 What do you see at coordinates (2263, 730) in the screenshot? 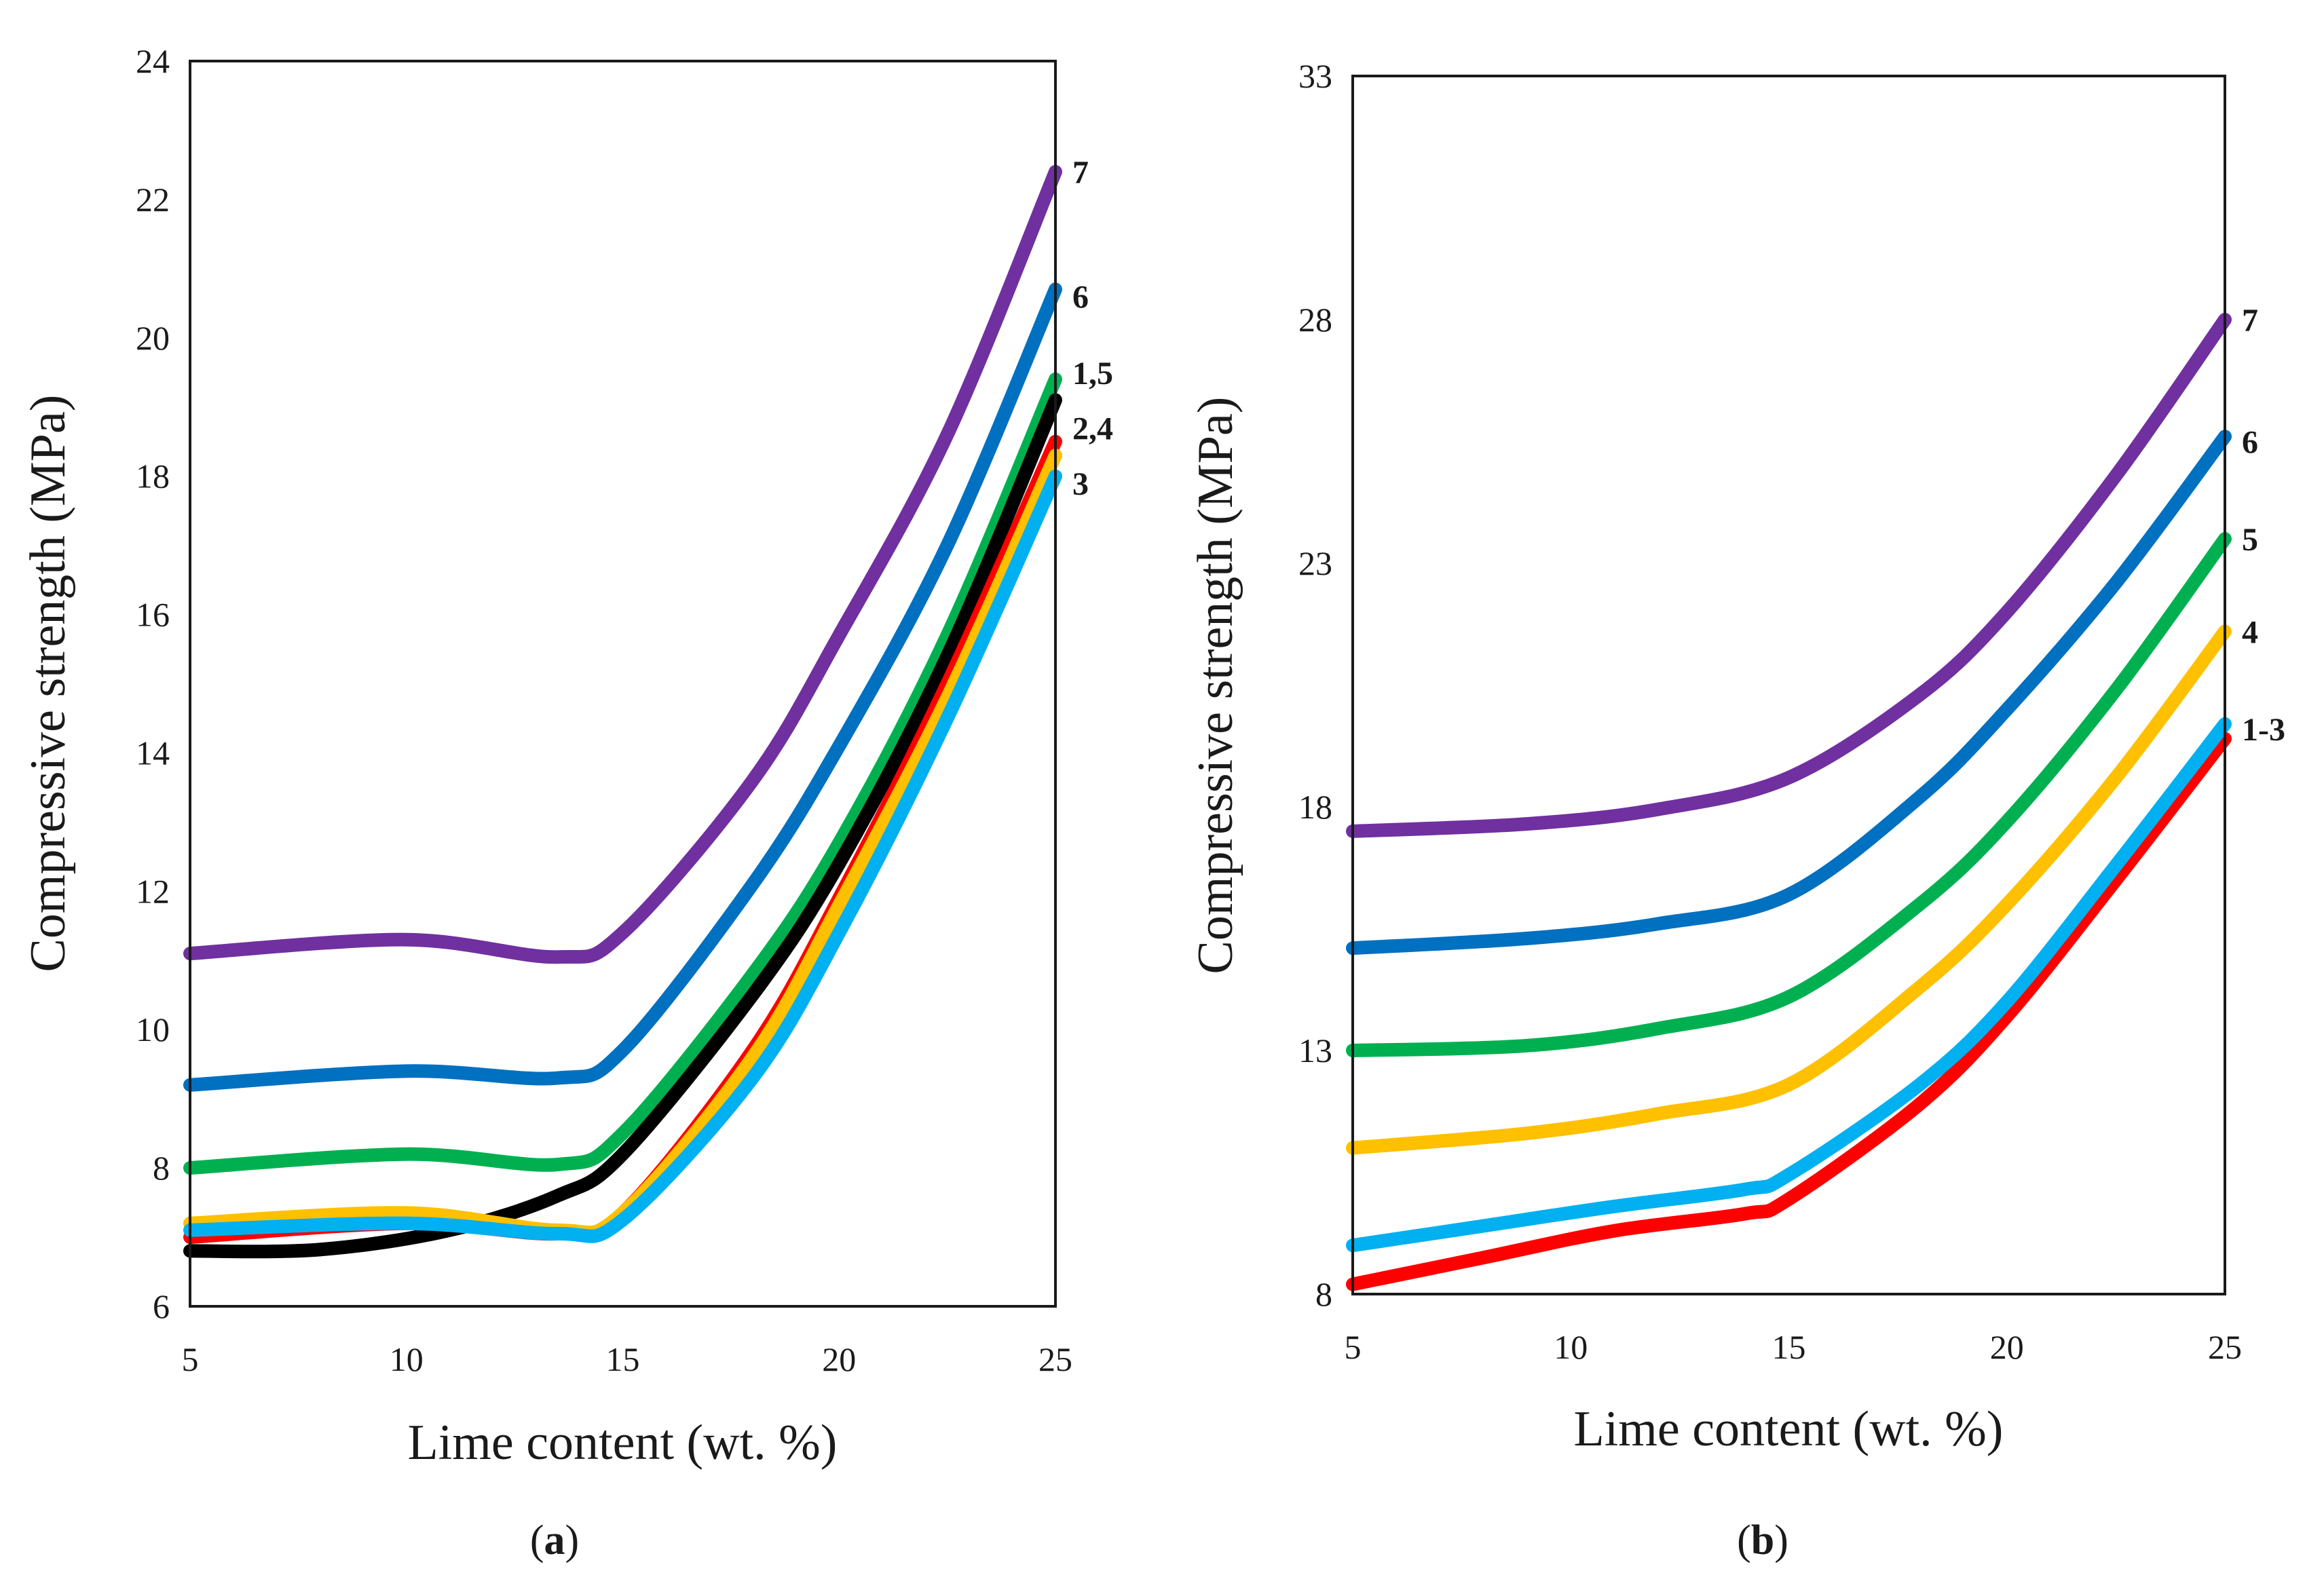
I see `end-label-b-5: 1-3` at bounding box center [2263, 730].